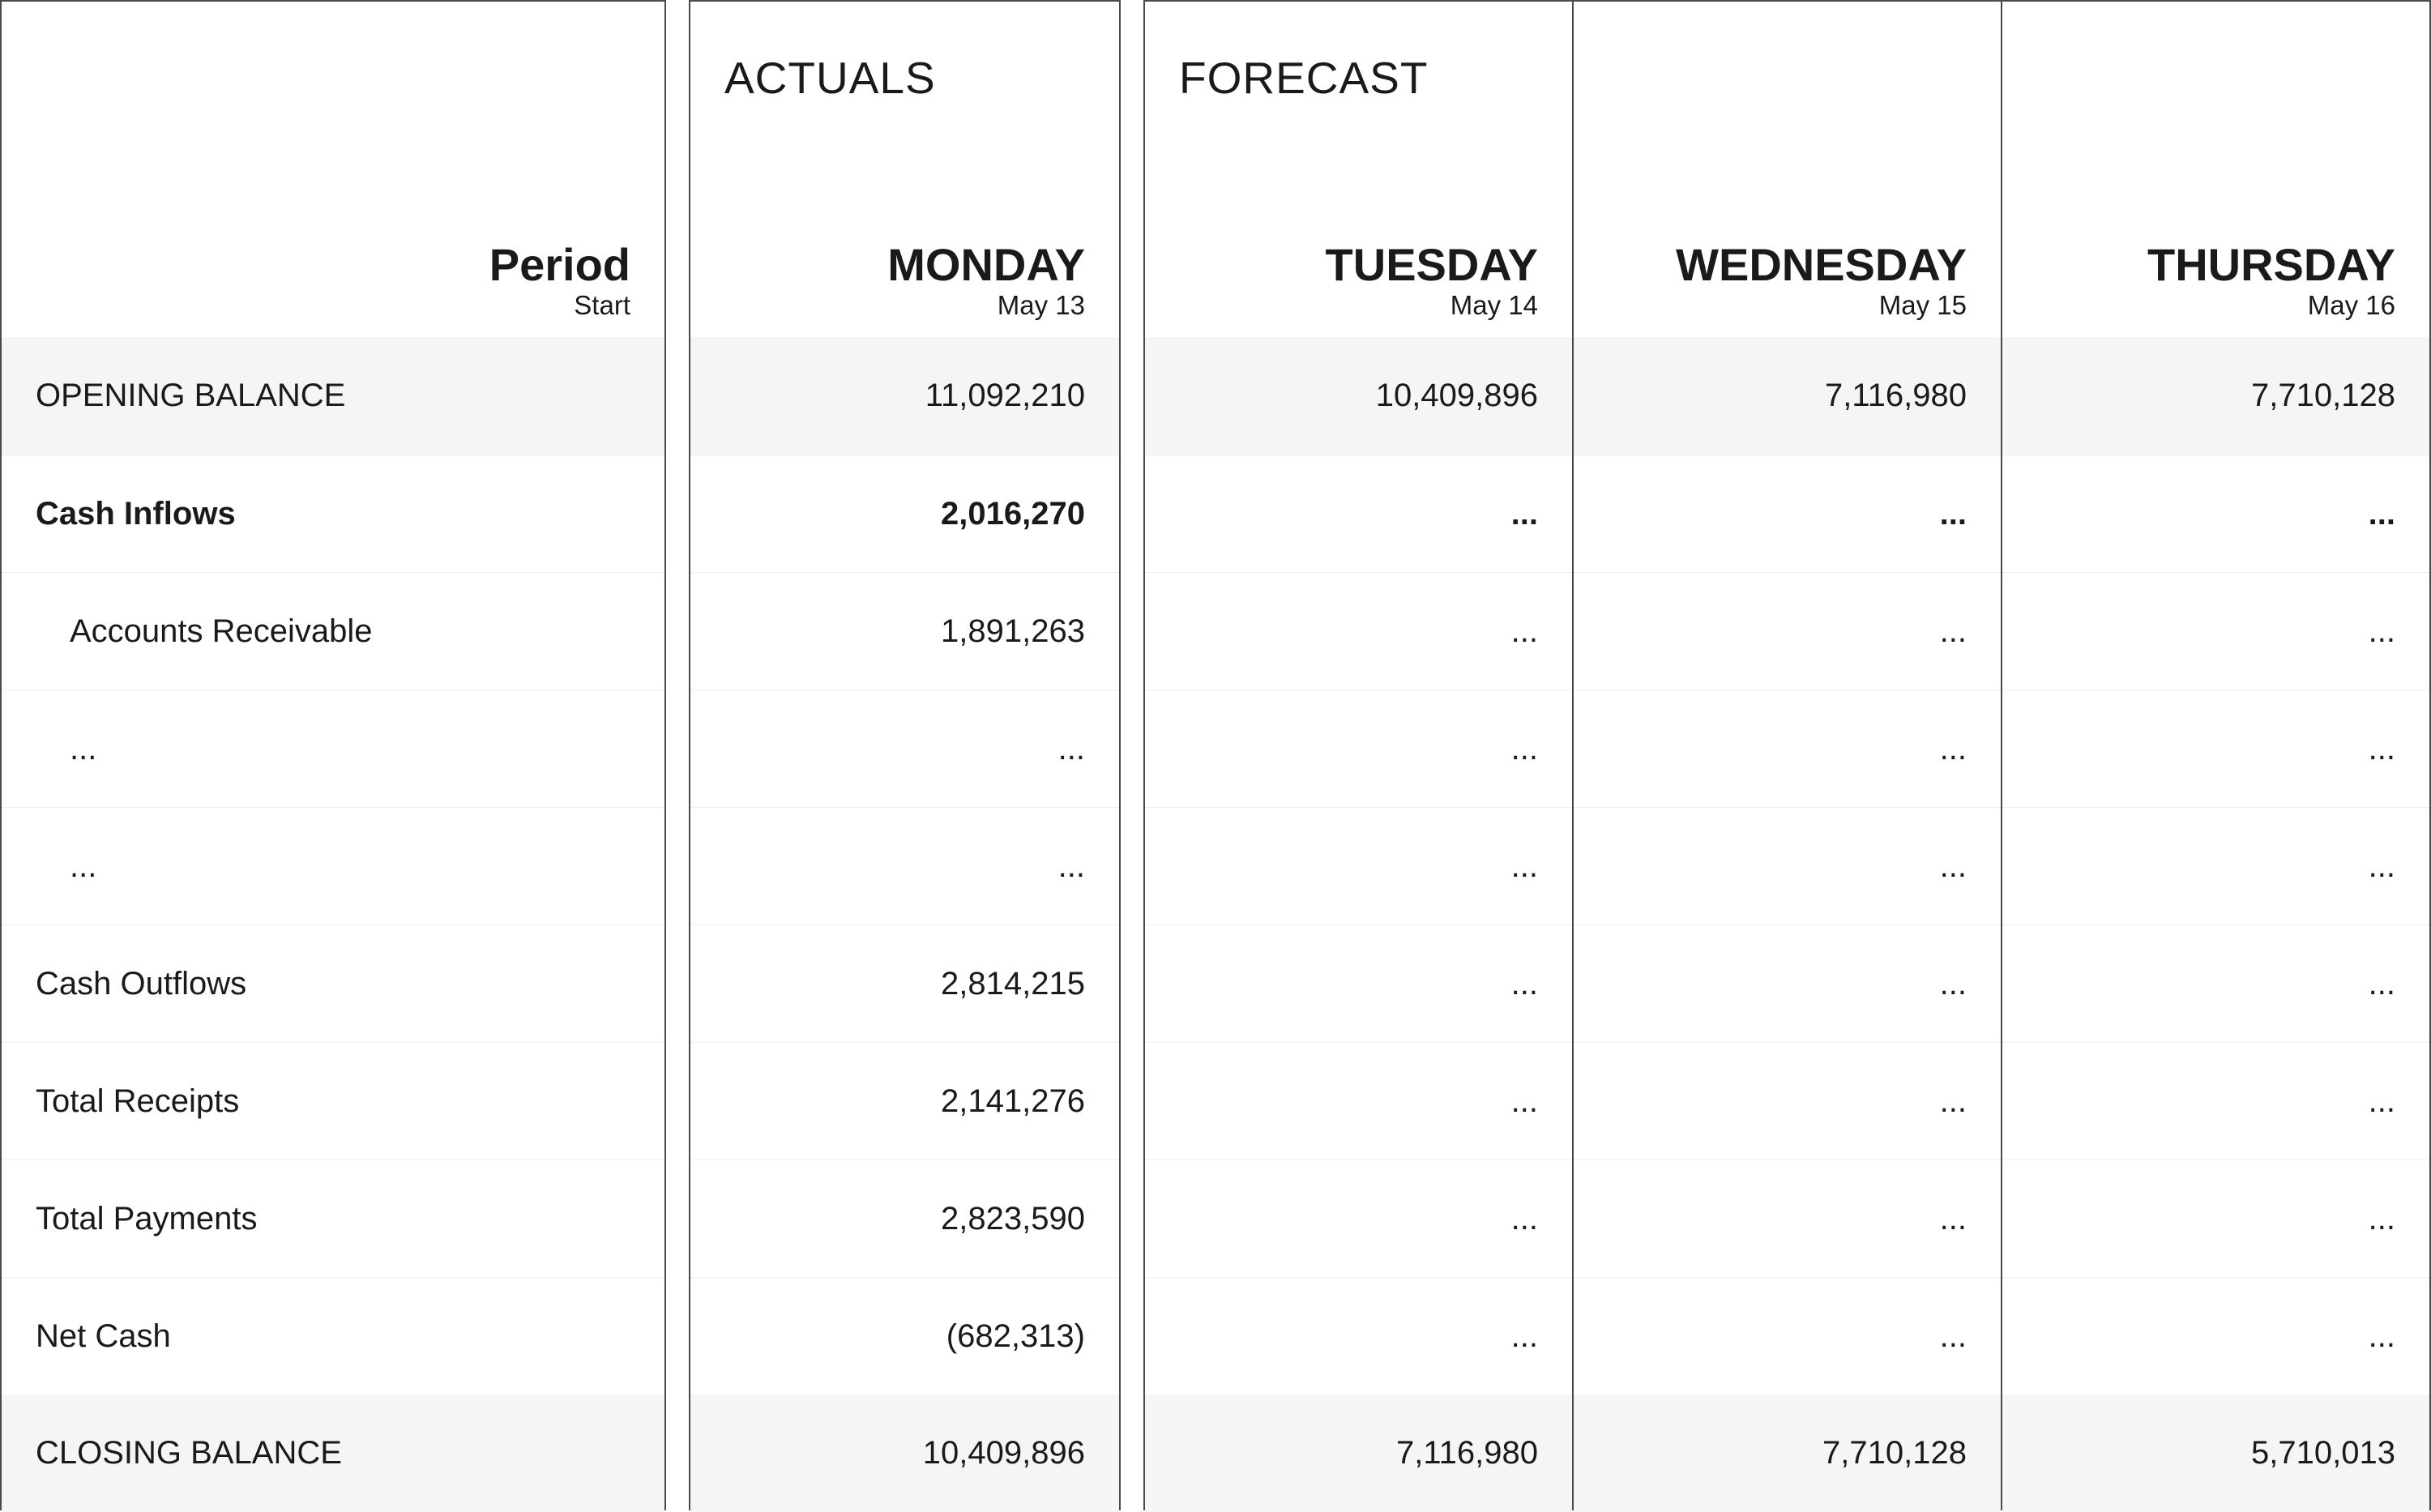  What do you see at coordinates (333, 169) in the screenshot?
I see `period-header: Period Start` at bounding box center [333, 169].